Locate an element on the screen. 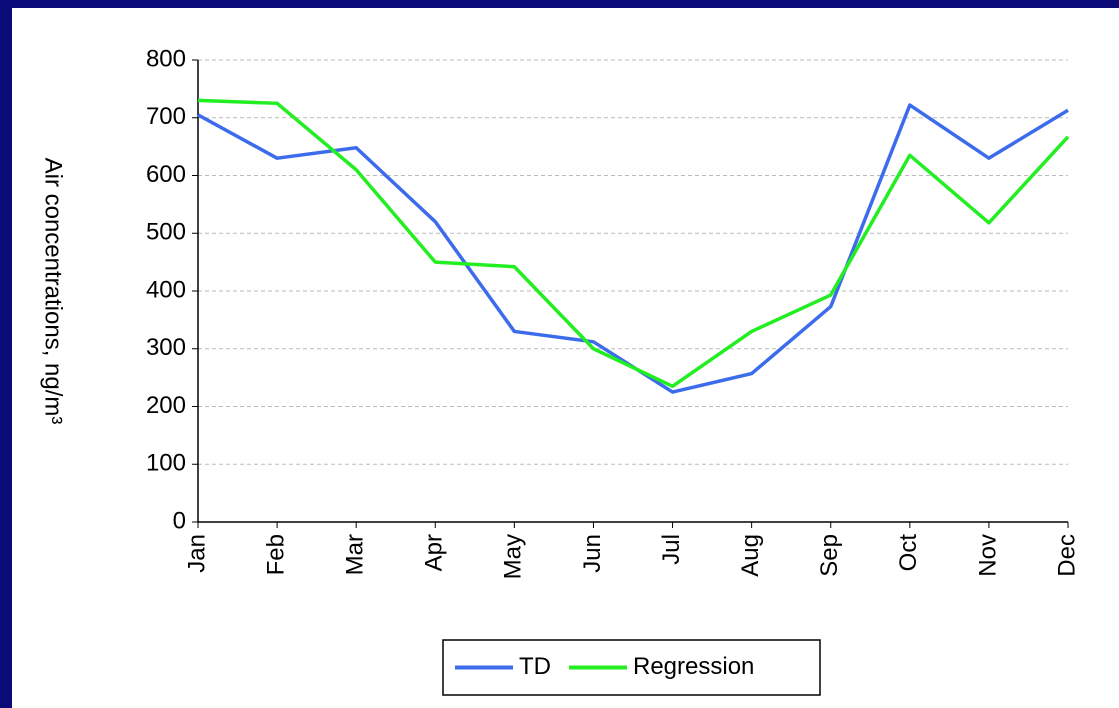  x-tick-label: Jan is located at coordinates (196, 553).